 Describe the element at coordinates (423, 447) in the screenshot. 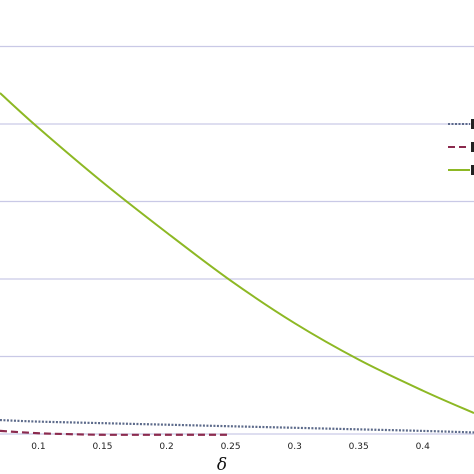

I see `x-tick-label: 0.4` at that location.